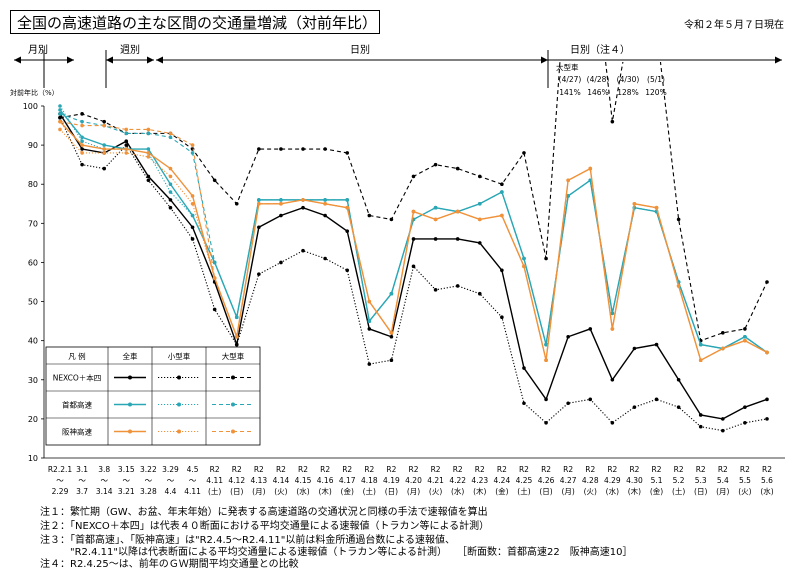  I want to click on legend-row-label: 阪神高速, so click(77, 432).